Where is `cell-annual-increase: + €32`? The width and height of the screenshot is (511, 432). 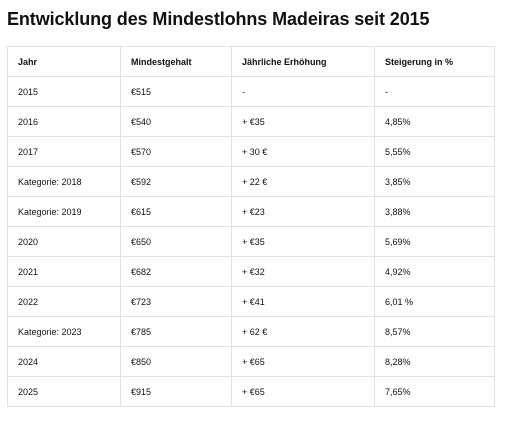 cell-annual-increase: + €32 is located at coordinates (303, 271).